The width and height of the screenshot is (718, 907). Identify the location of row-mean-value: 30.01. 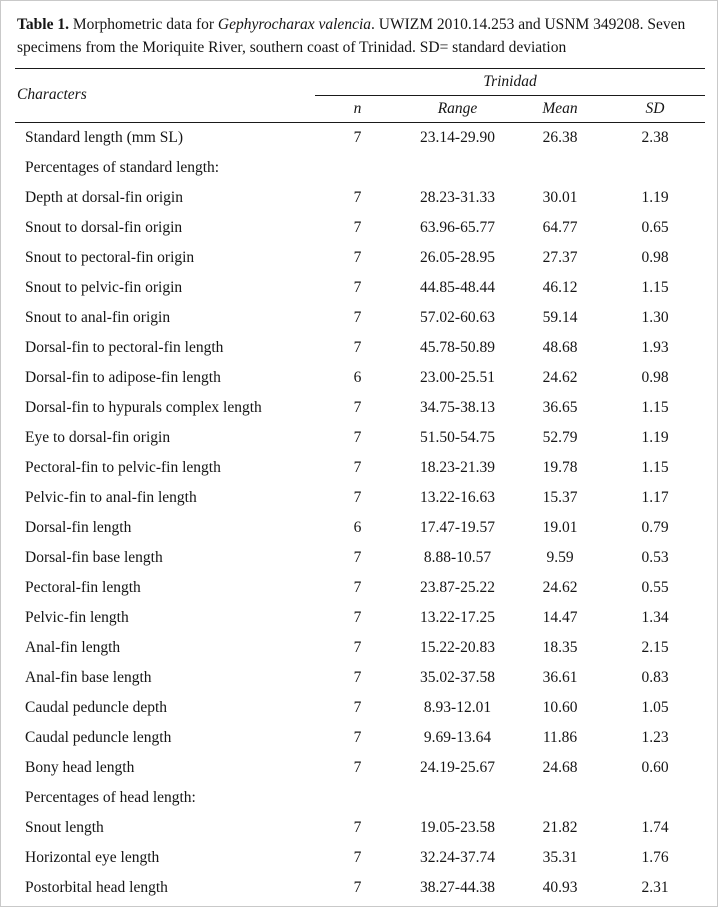
(560, 197).